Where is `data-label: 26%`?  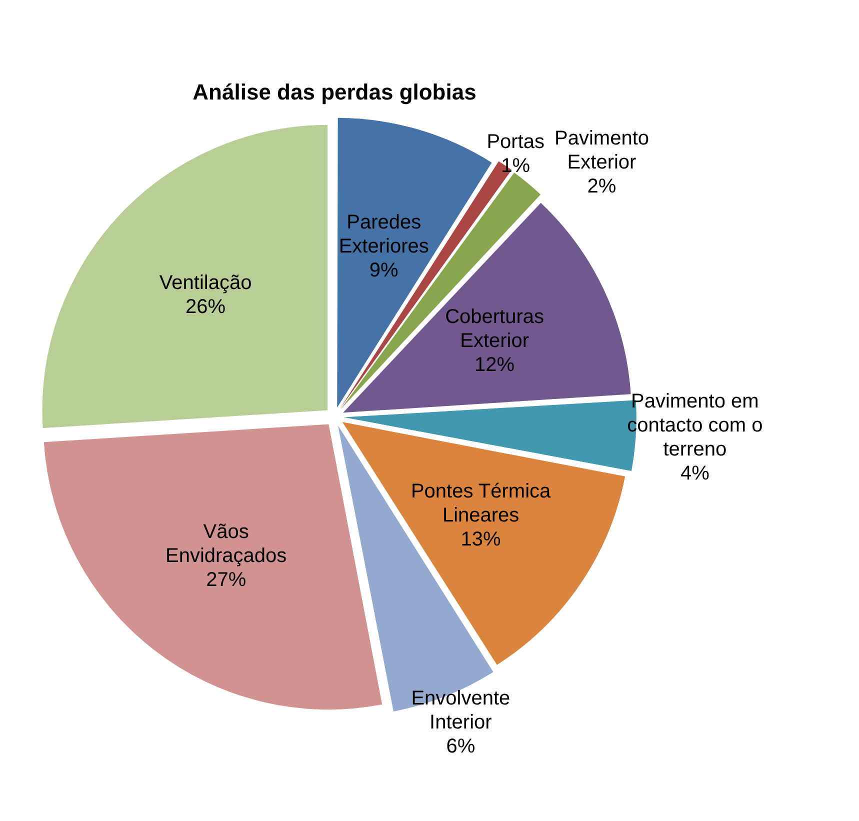 data-label: 26% is located at coordinates (206, 307).